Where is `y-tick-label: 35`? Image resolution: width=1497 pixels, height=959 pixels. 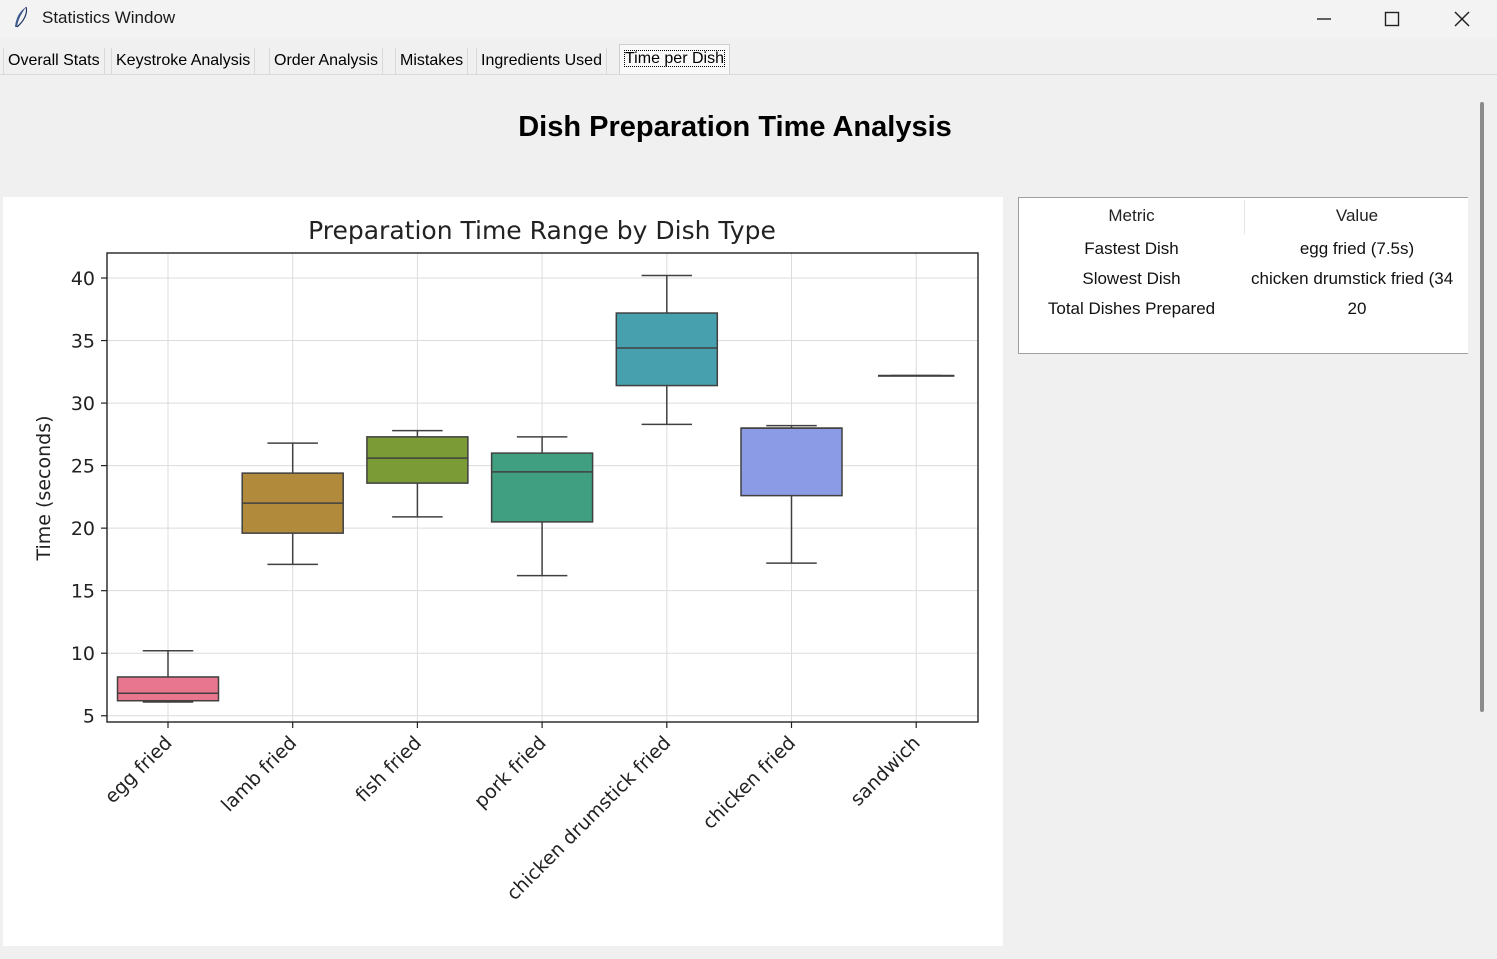 y-tick-label: 35 is located at coordinates (83, 342).